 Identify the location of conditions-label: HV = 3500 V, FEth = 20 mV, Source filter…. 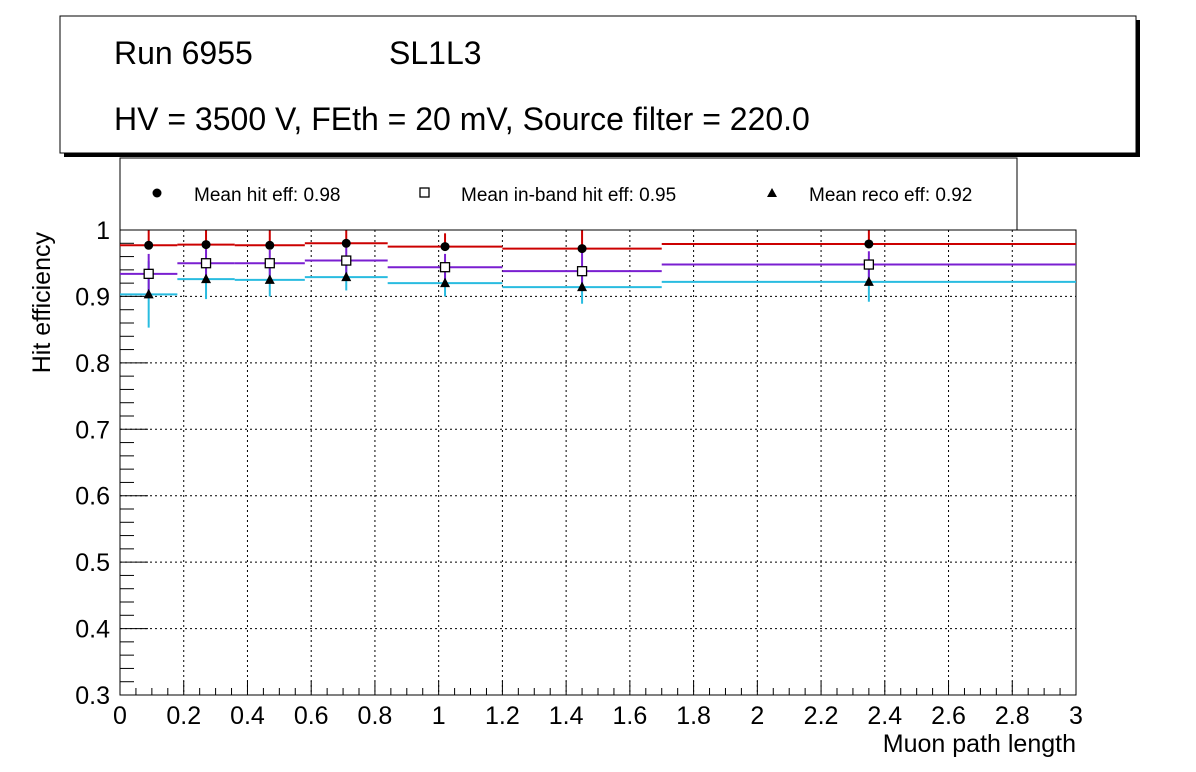
(462, 119).